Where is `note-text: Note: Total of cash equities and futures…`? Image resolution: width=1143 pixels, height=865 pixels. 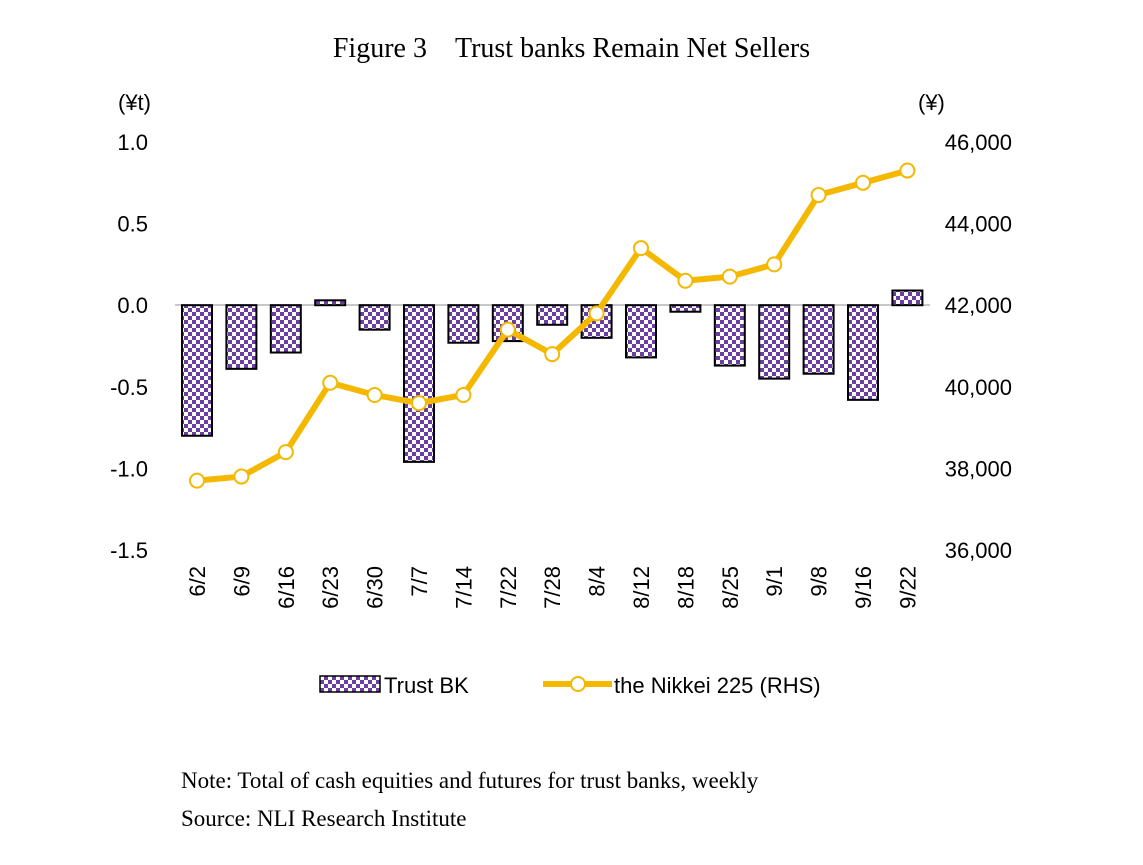
note-text: Note: Total of cash equities and futures… is located at coordinates (470, 780).